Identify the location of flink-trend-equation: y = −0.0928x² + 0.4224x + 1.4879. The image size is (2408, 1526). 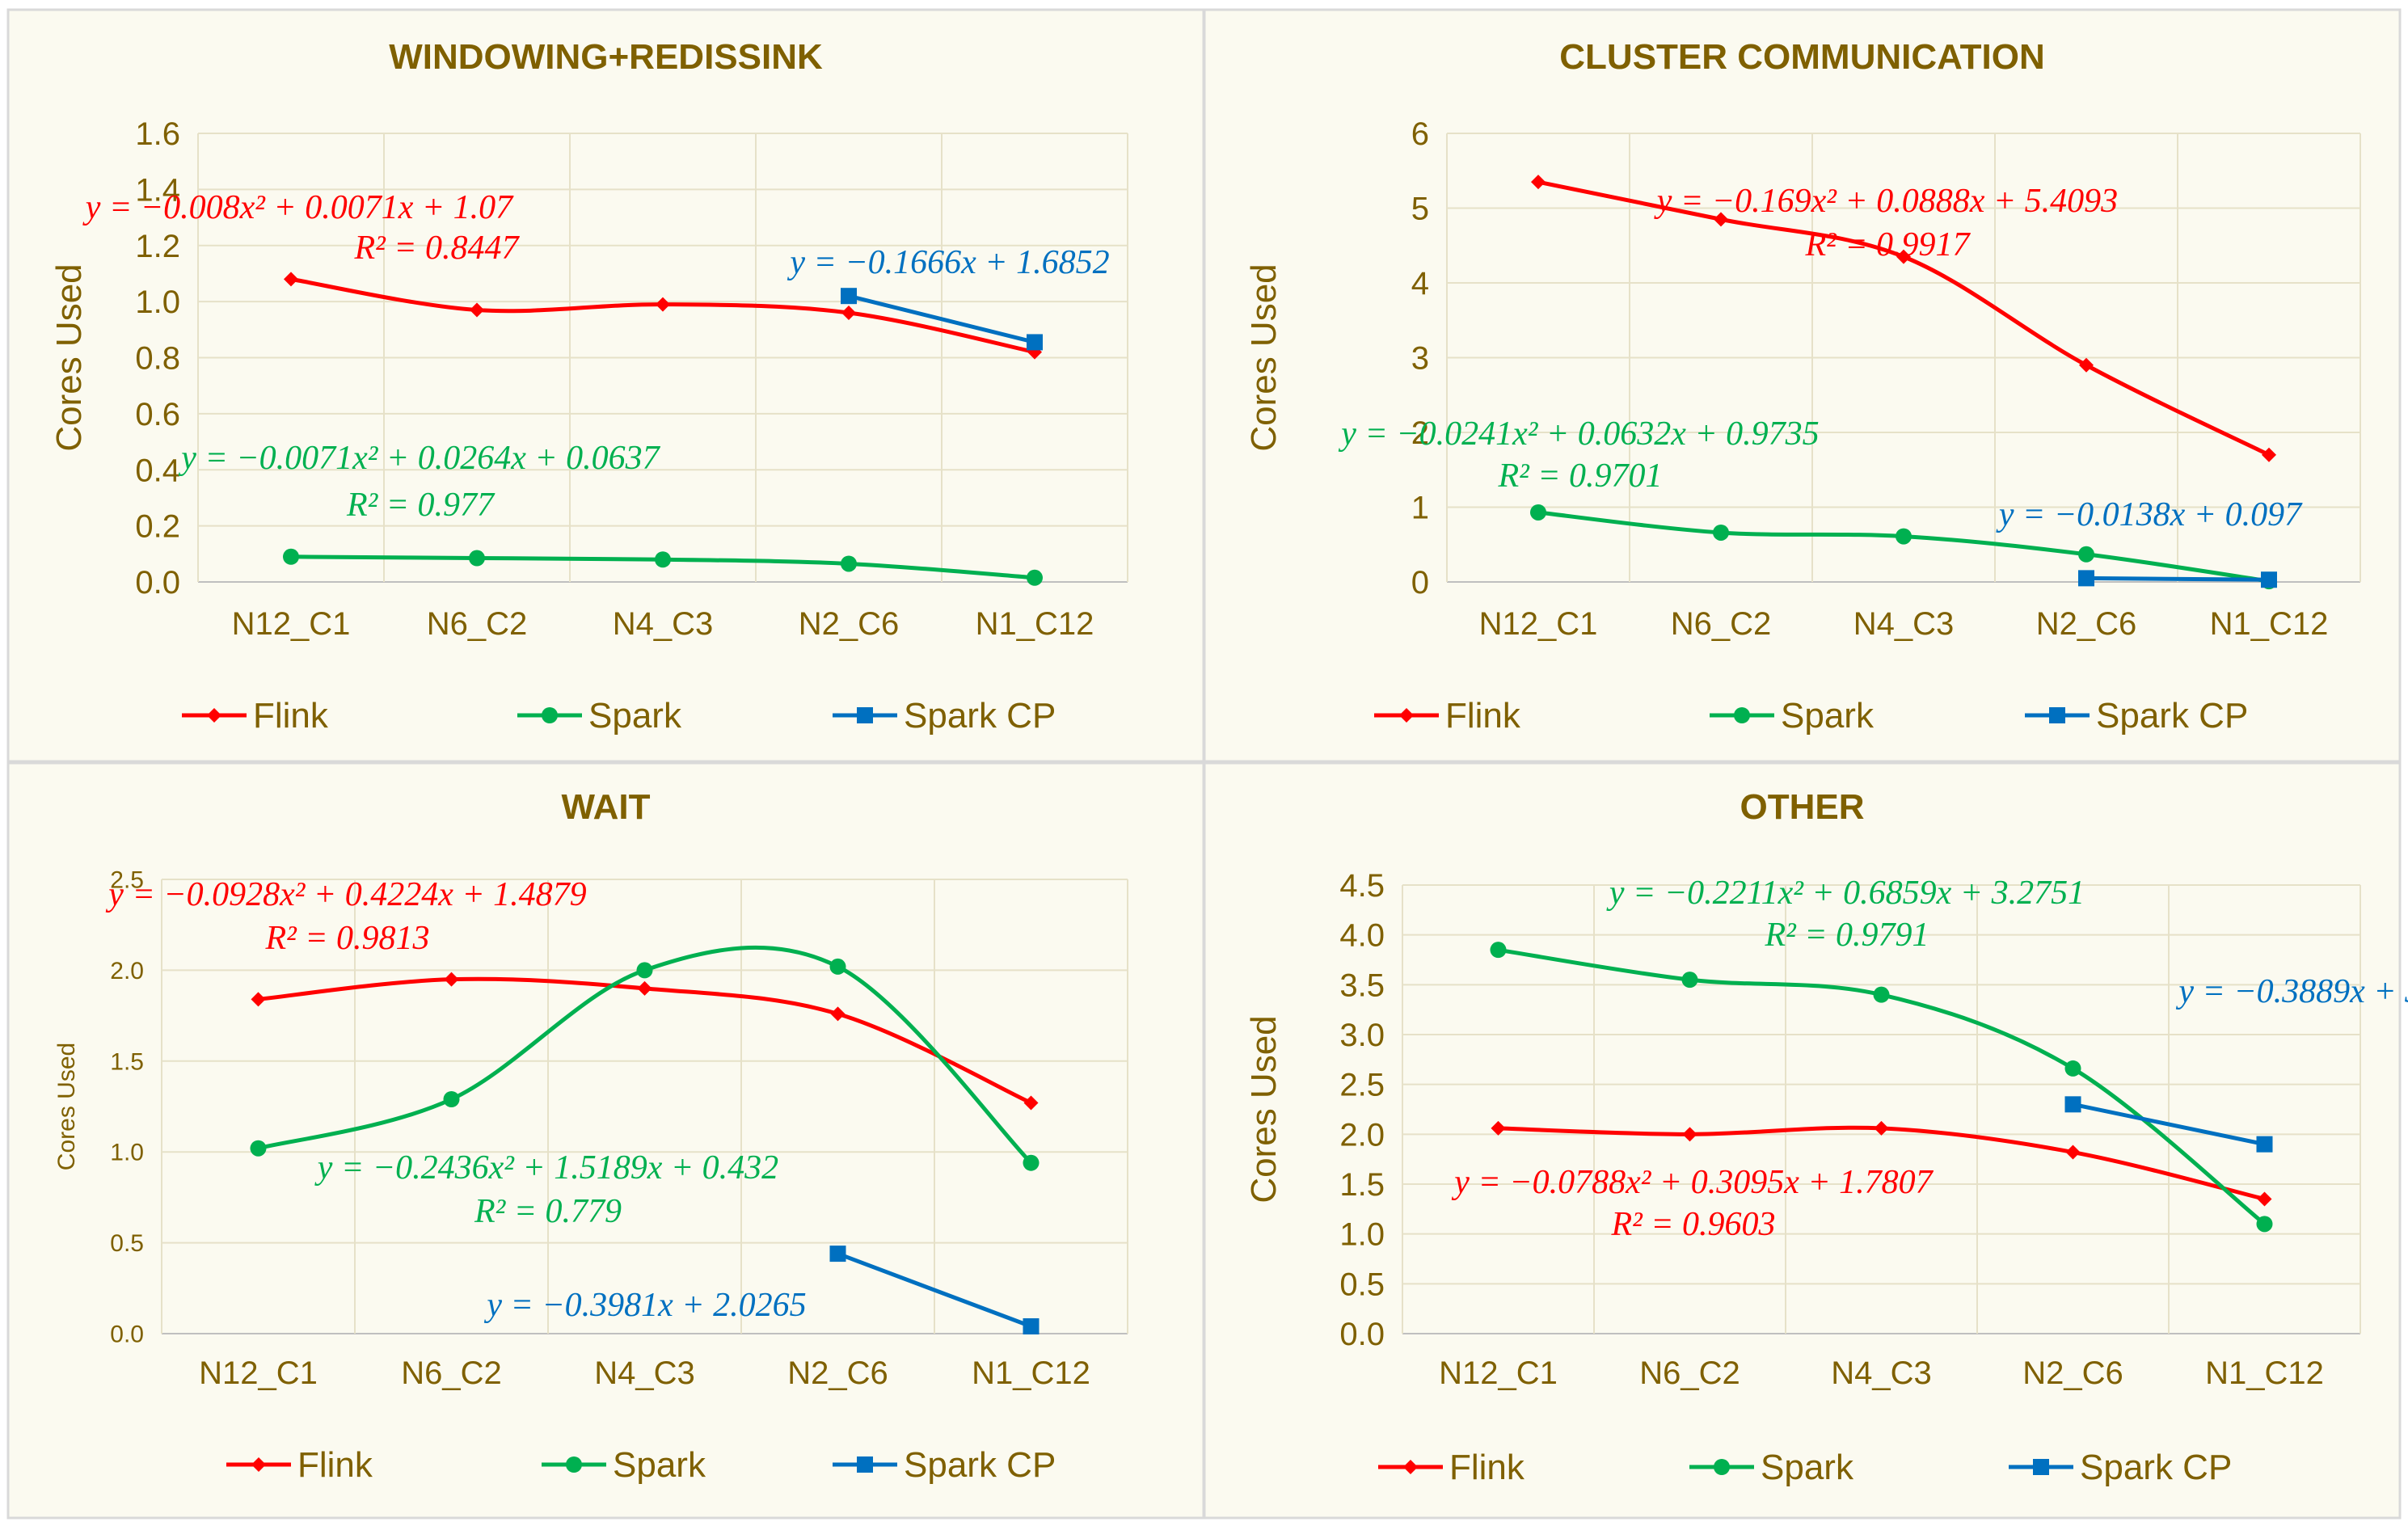
(345, 895).